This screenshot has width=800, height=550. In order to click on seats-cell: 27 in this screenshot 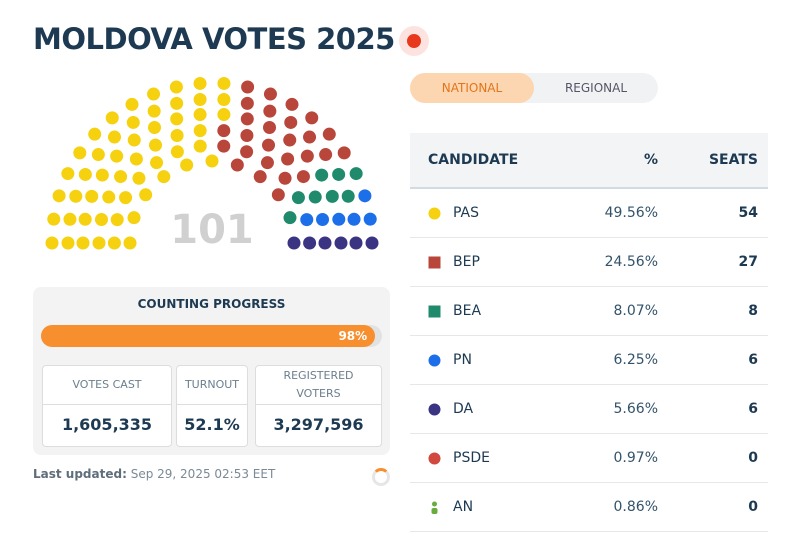, I will do `click(748, 262)`.